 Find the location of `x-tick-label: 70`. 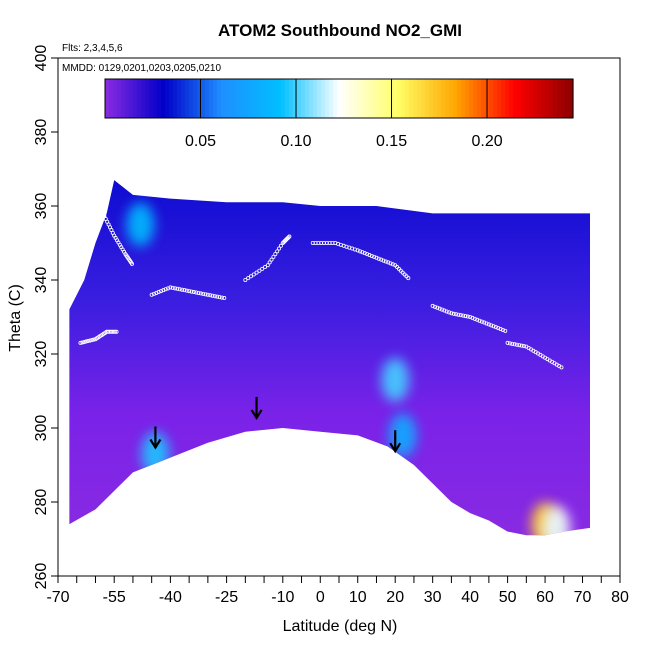

x-tick-label: 70 is located at coordinates (583, 597).